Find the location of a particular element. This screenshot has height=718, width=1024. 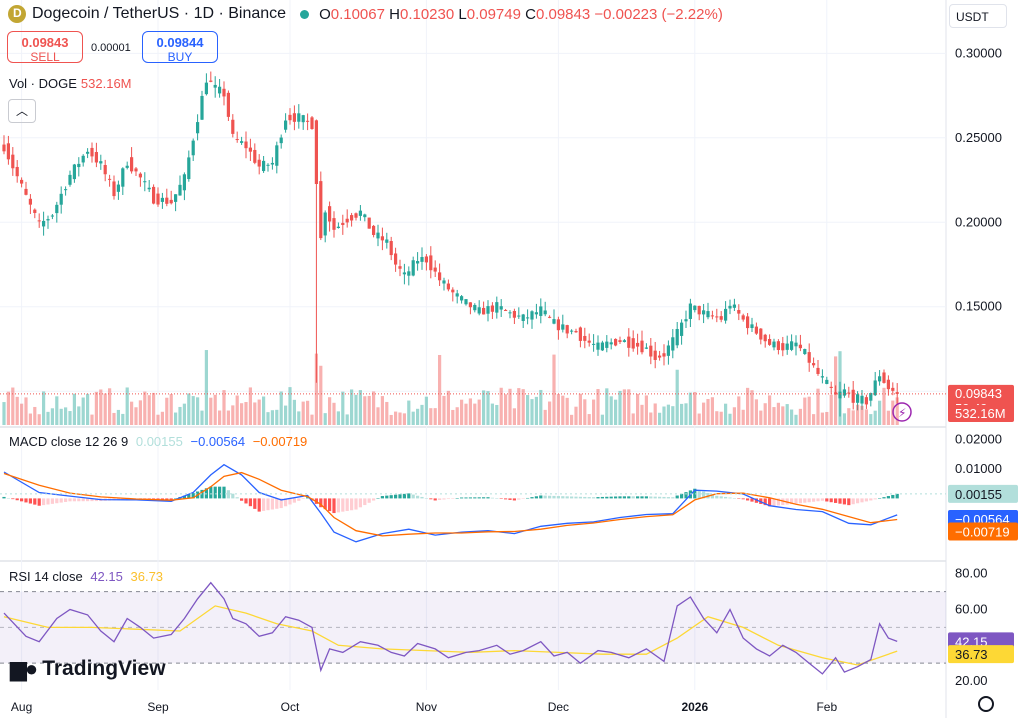

macd-line is located at coordinates (450, 503).